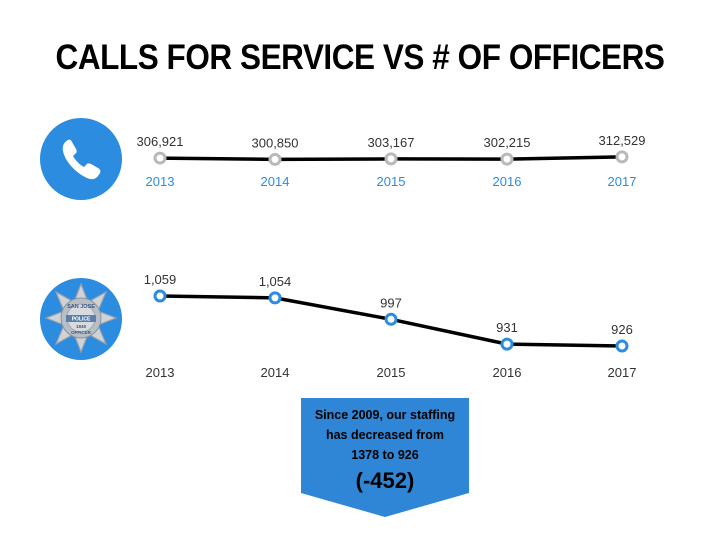  Describe the element at coordinates (275, 281) in the screenshot. I see `data-label-2-2014: 1,054` at that location.